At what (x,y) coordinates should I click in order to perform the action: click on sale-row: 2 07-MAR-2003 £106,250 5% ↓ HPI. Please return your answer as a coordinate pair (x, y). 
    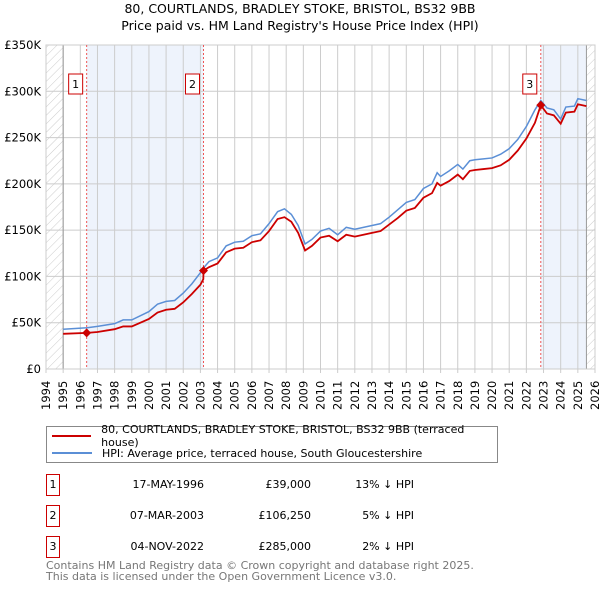
    Looking at the image, I should click on (256, 516).